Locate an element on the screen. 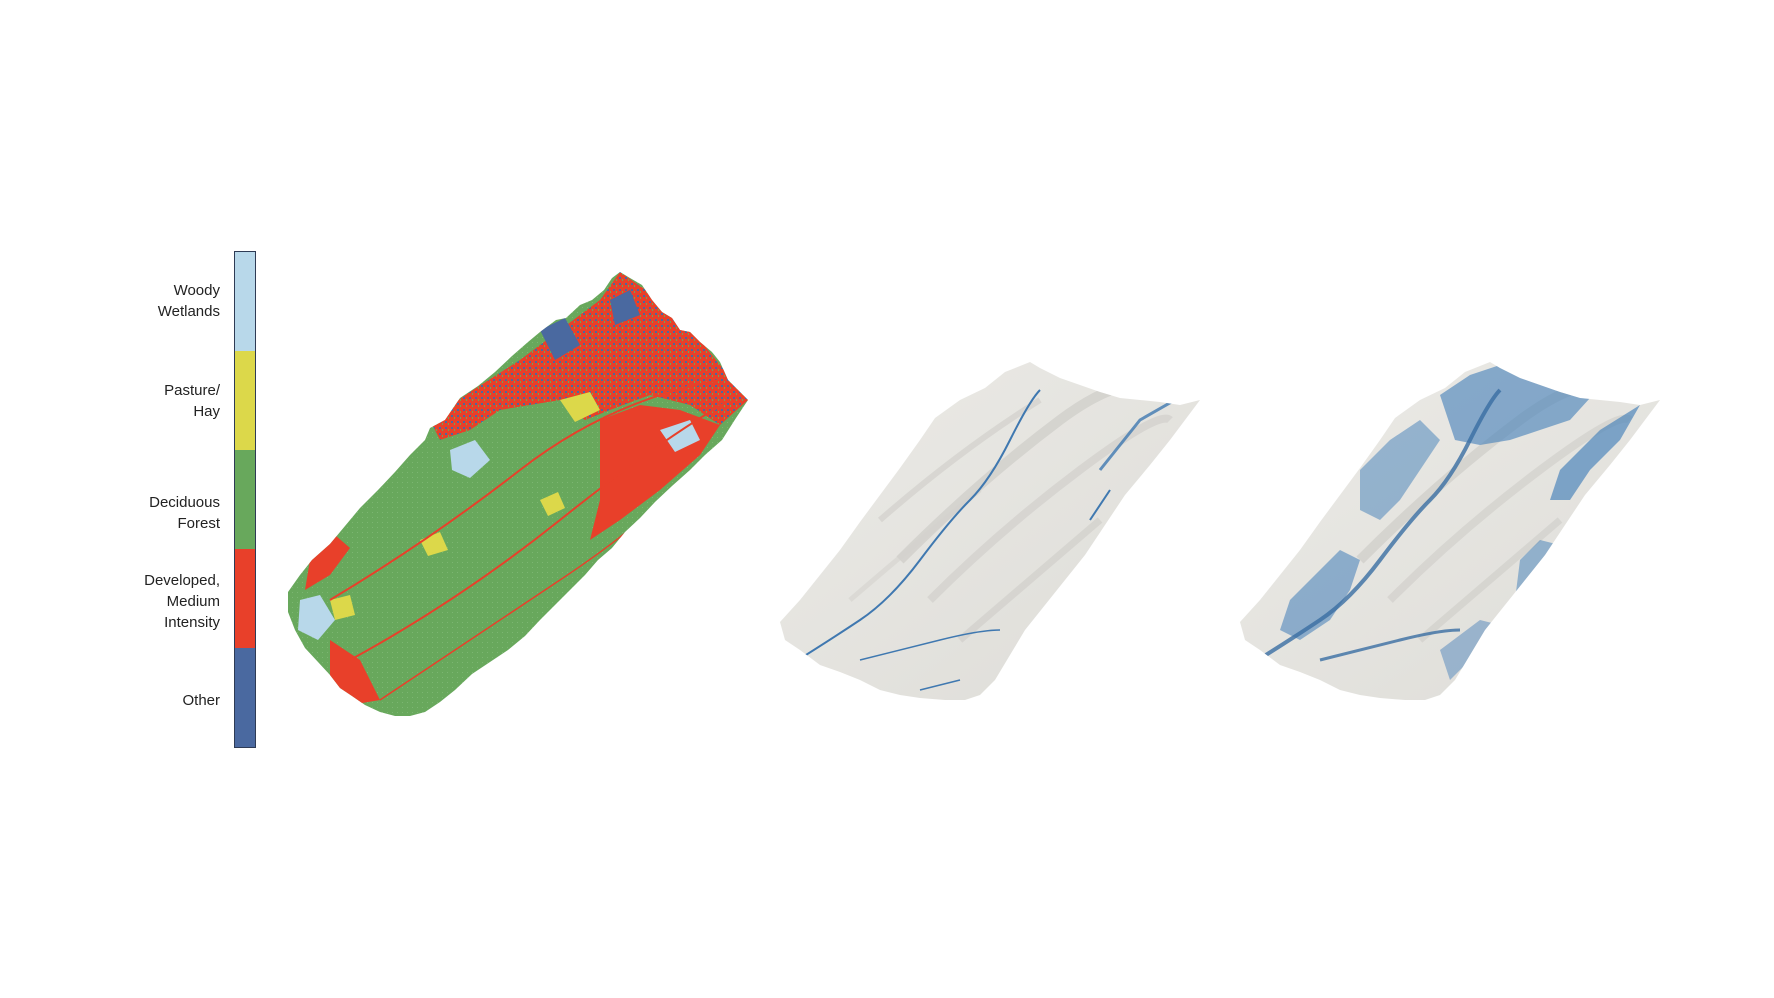  main-river is located at coordinates (915, 527).